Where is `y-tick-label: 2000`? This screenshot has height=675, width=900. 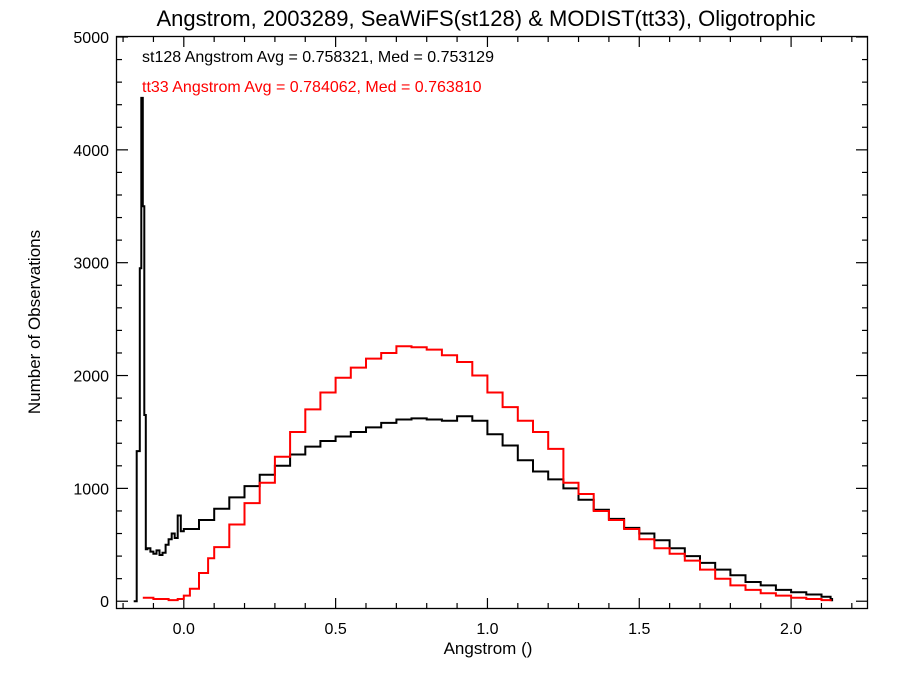
y-tick-label: 2000 is located at coordinates (91, 377).